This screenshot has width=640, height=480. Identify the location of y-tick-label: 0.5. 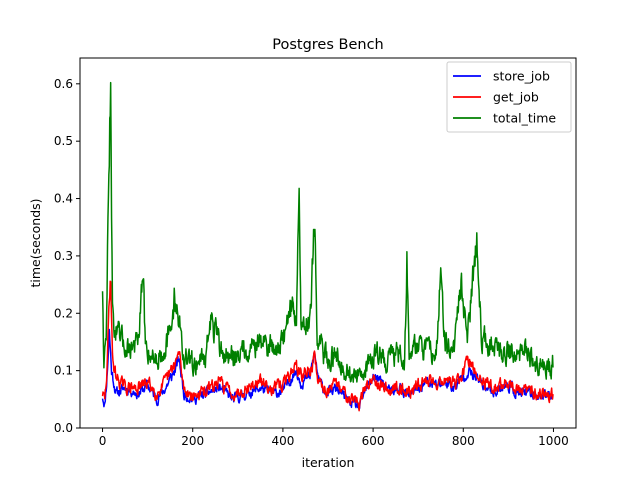
(63, 141).